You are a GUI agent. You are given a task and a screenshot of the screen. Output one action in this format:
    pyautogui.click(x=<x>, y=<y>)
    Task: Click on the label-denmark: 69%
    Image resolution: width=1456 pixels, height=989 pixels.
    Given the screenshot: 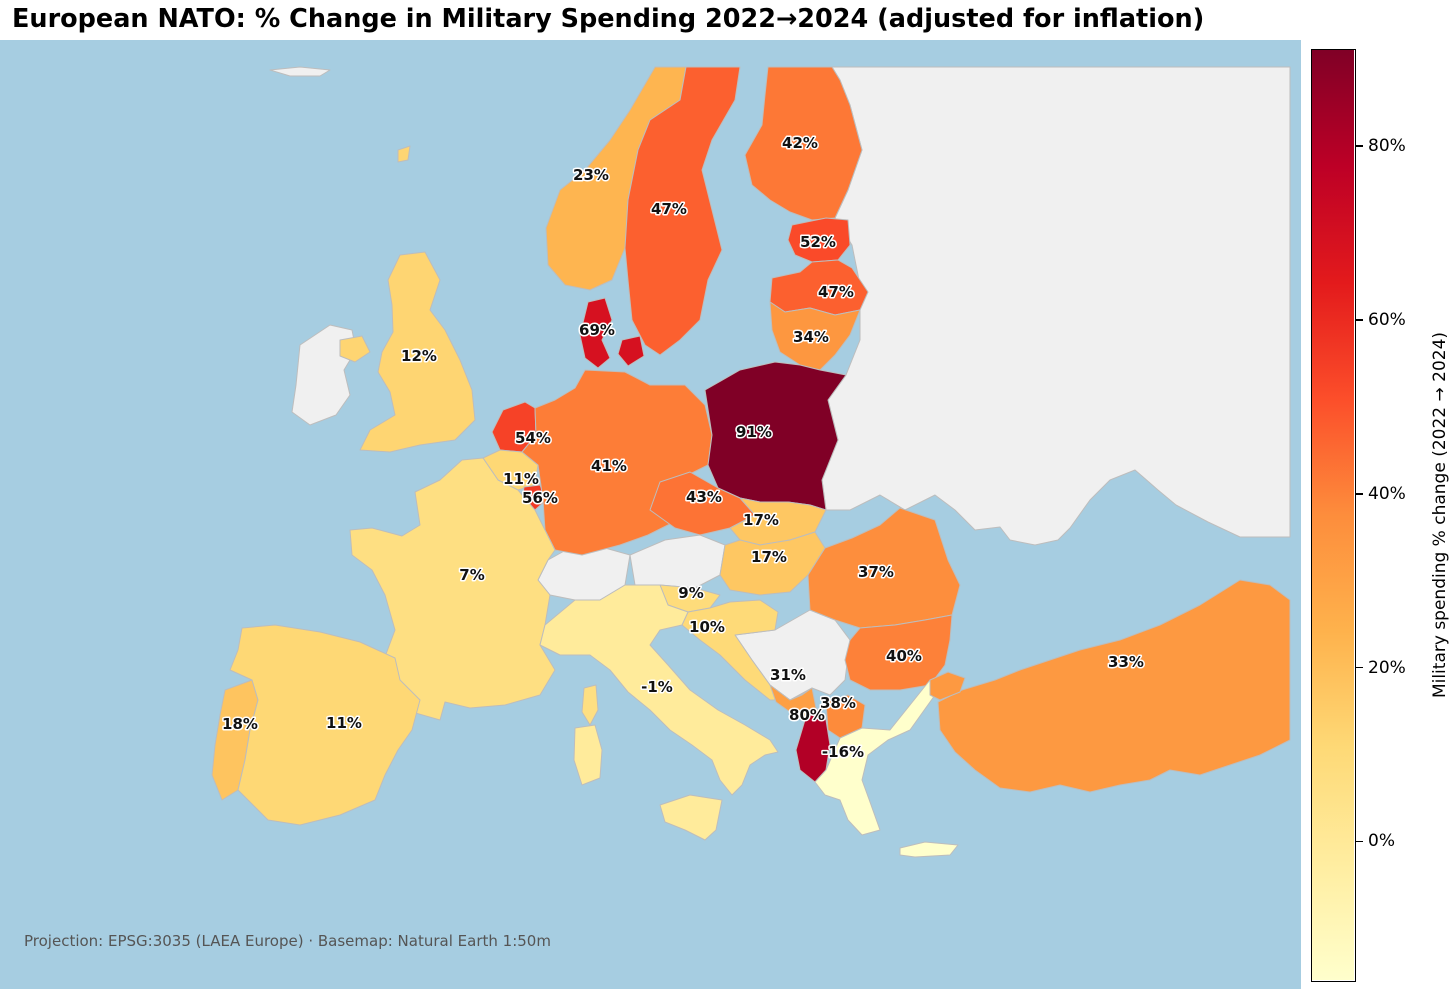 What is the action you would take?
    pyautogui.click(x=597, y=330)
    